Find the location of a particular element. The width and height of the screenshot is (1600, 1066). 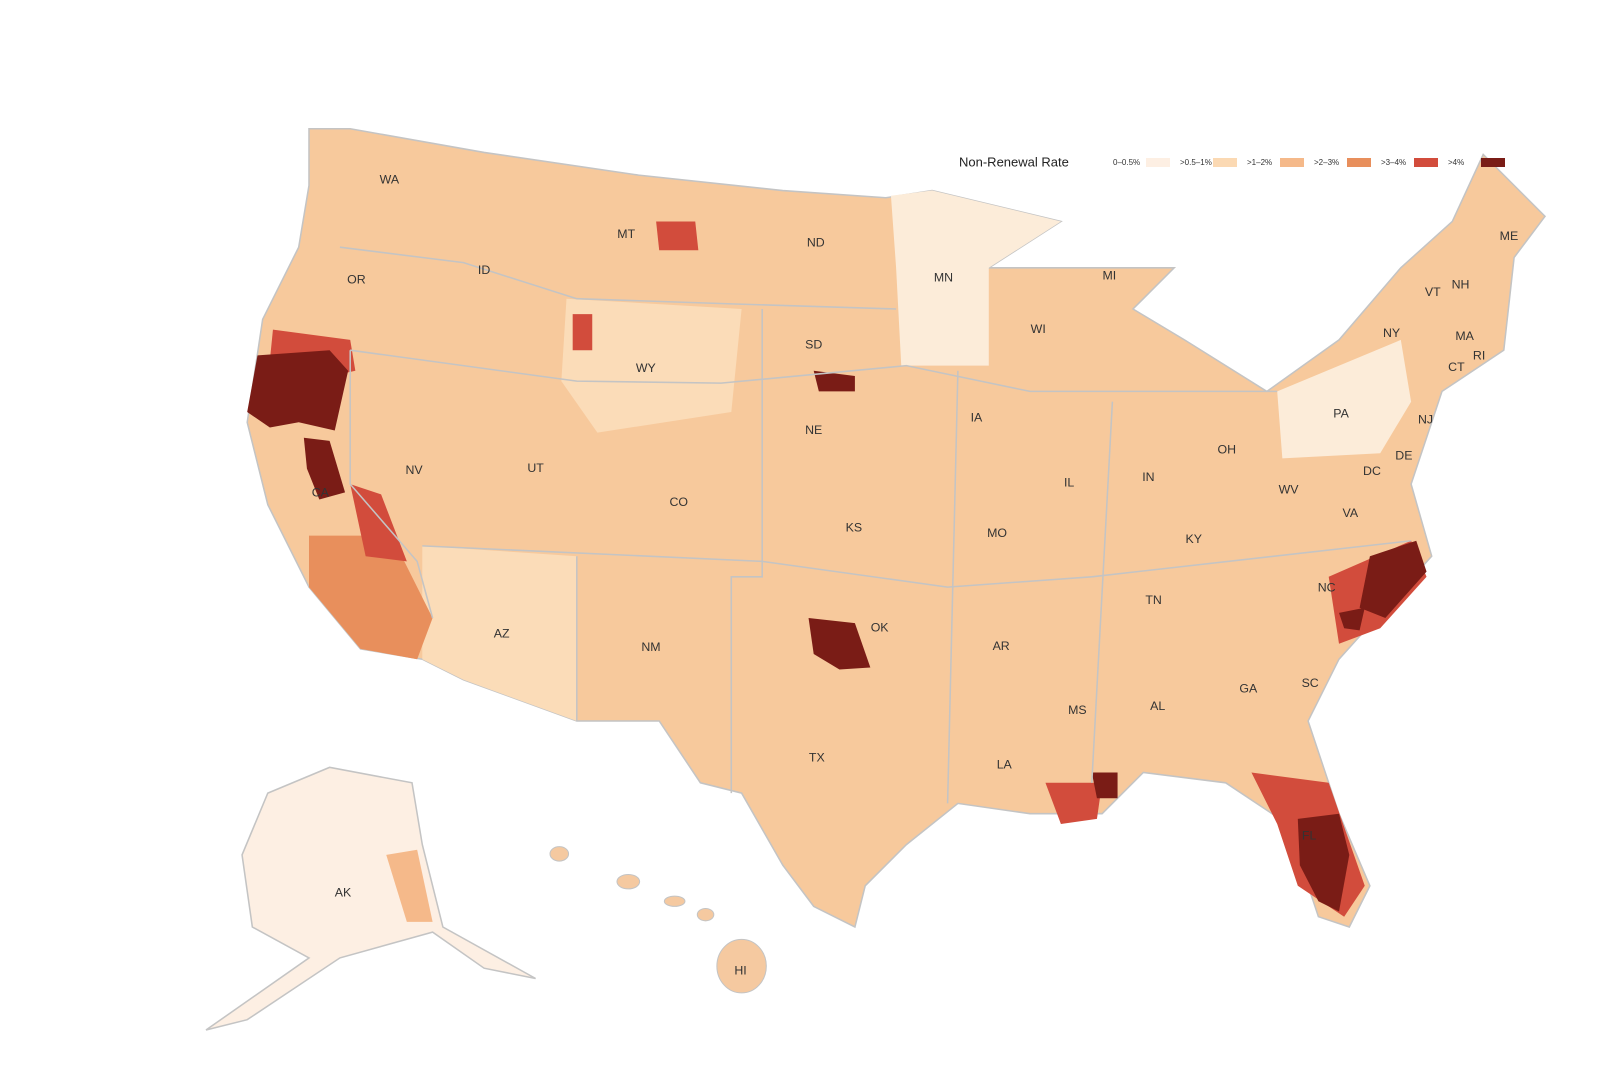

state-label: KY is located at coordinates (1194, 539).